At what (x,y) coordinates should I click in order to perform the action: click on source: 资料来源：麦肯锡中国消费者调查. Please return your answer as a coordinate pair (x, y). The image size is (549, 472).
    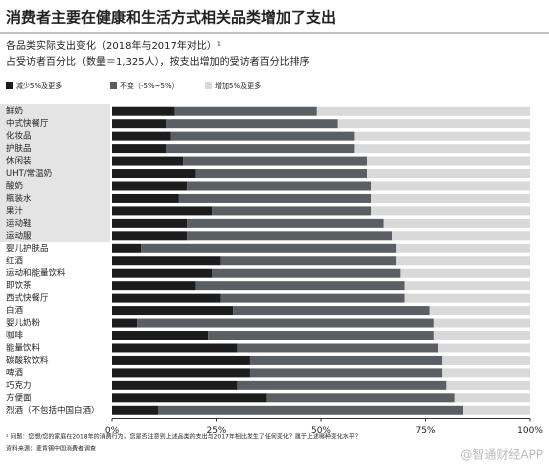
    Looking at the image, I should click on (51, 449).